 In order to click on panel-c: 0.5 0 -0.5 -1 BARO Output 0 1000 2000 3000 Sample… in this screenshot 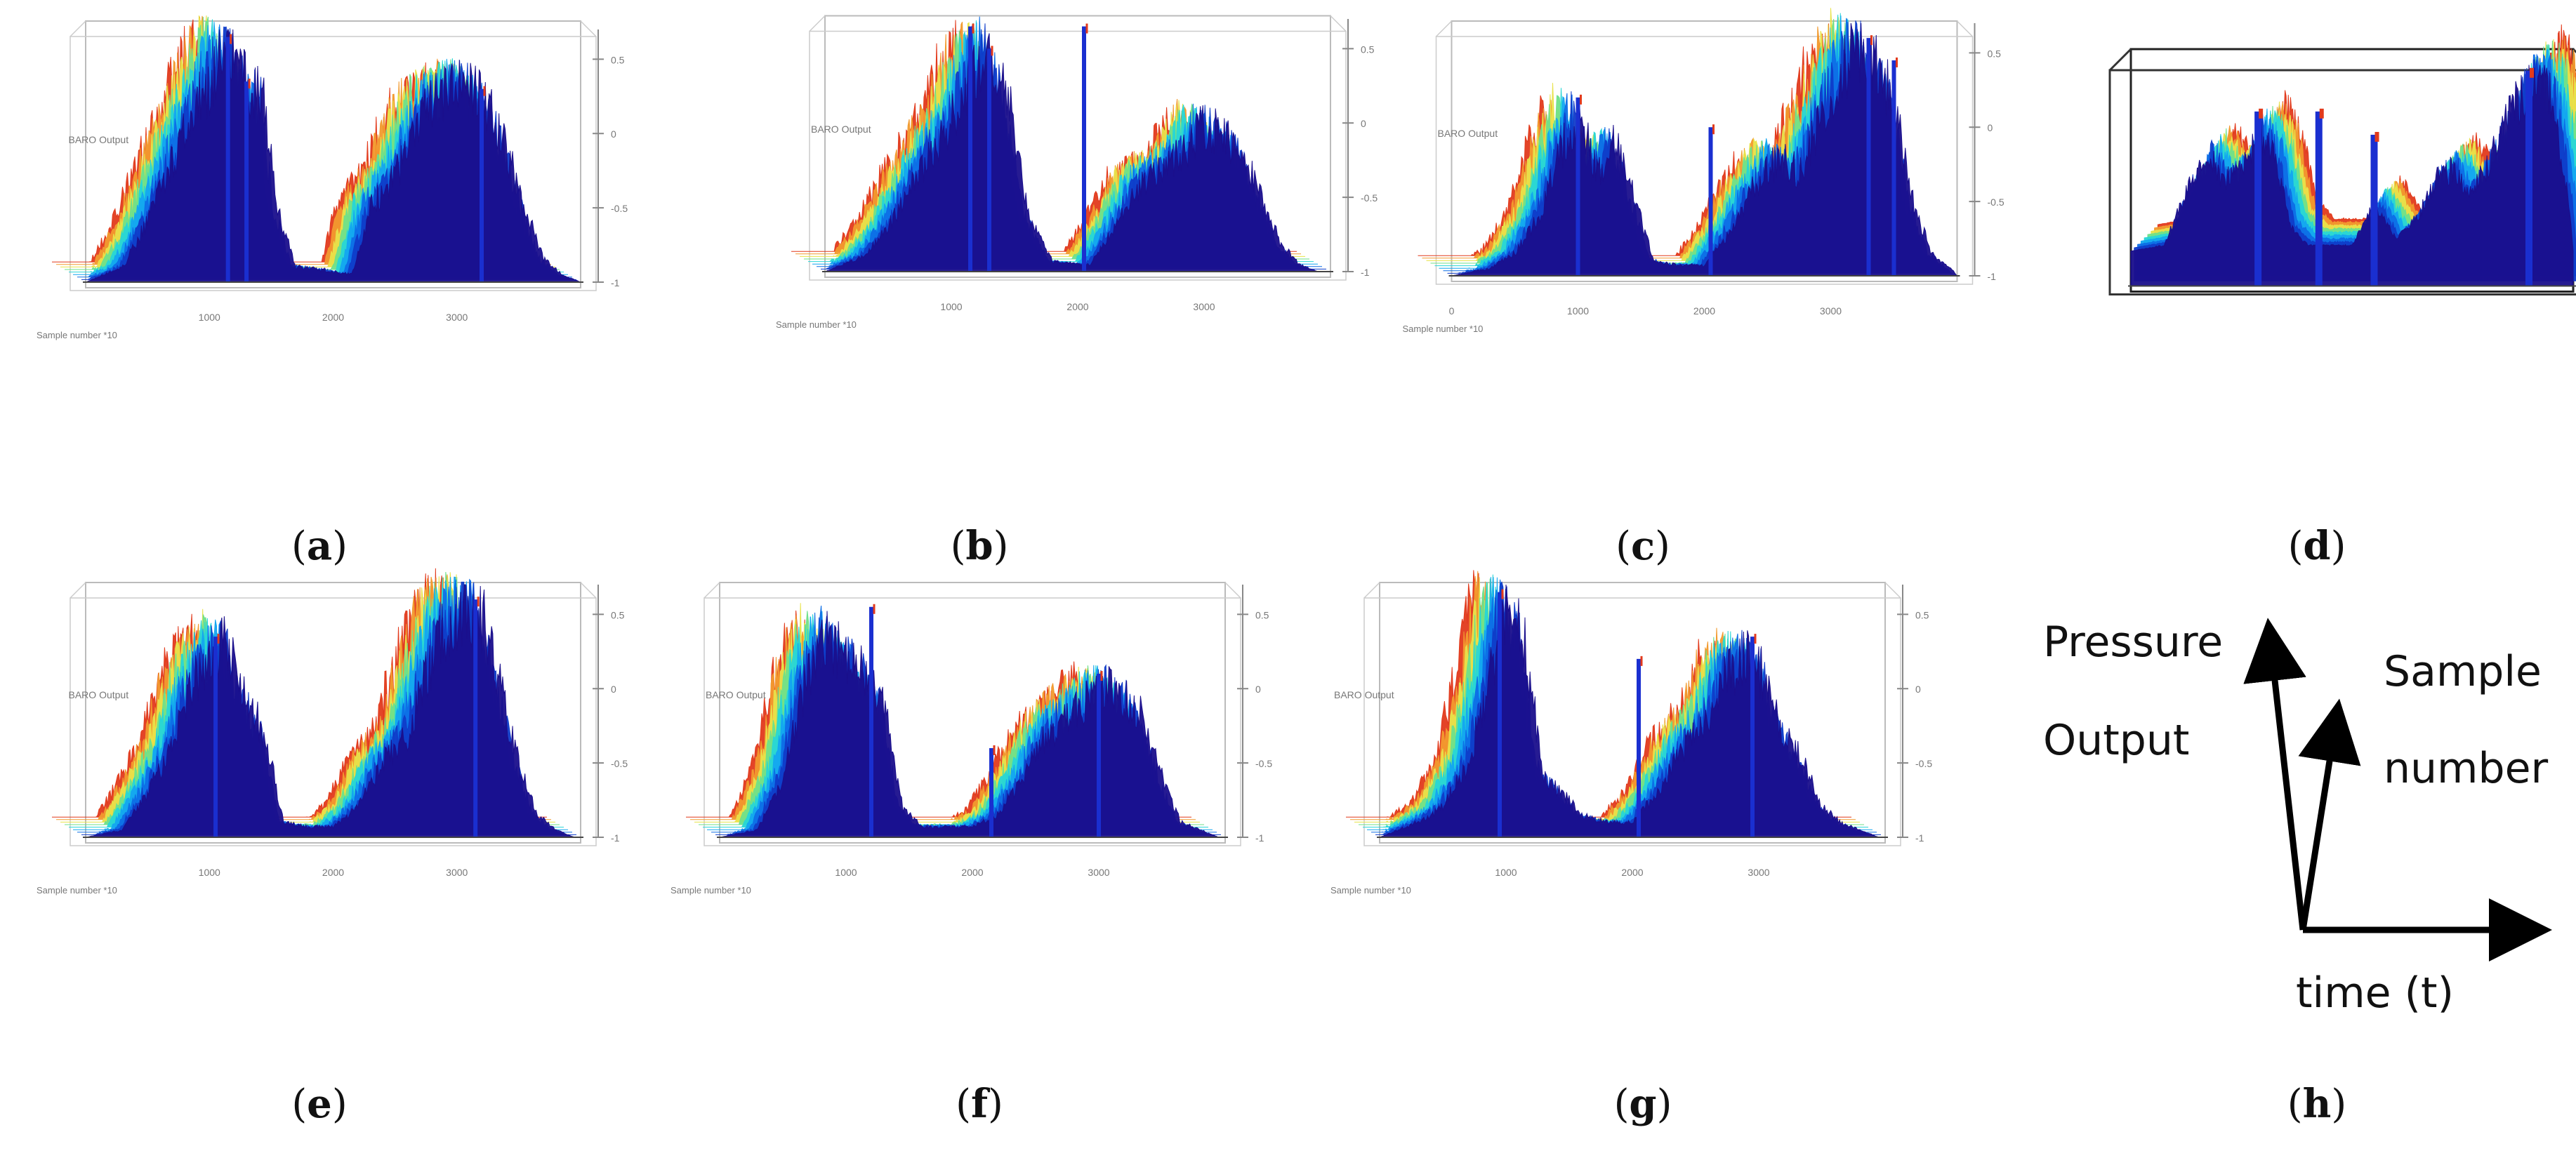, I will do `click(1683, 266)`.